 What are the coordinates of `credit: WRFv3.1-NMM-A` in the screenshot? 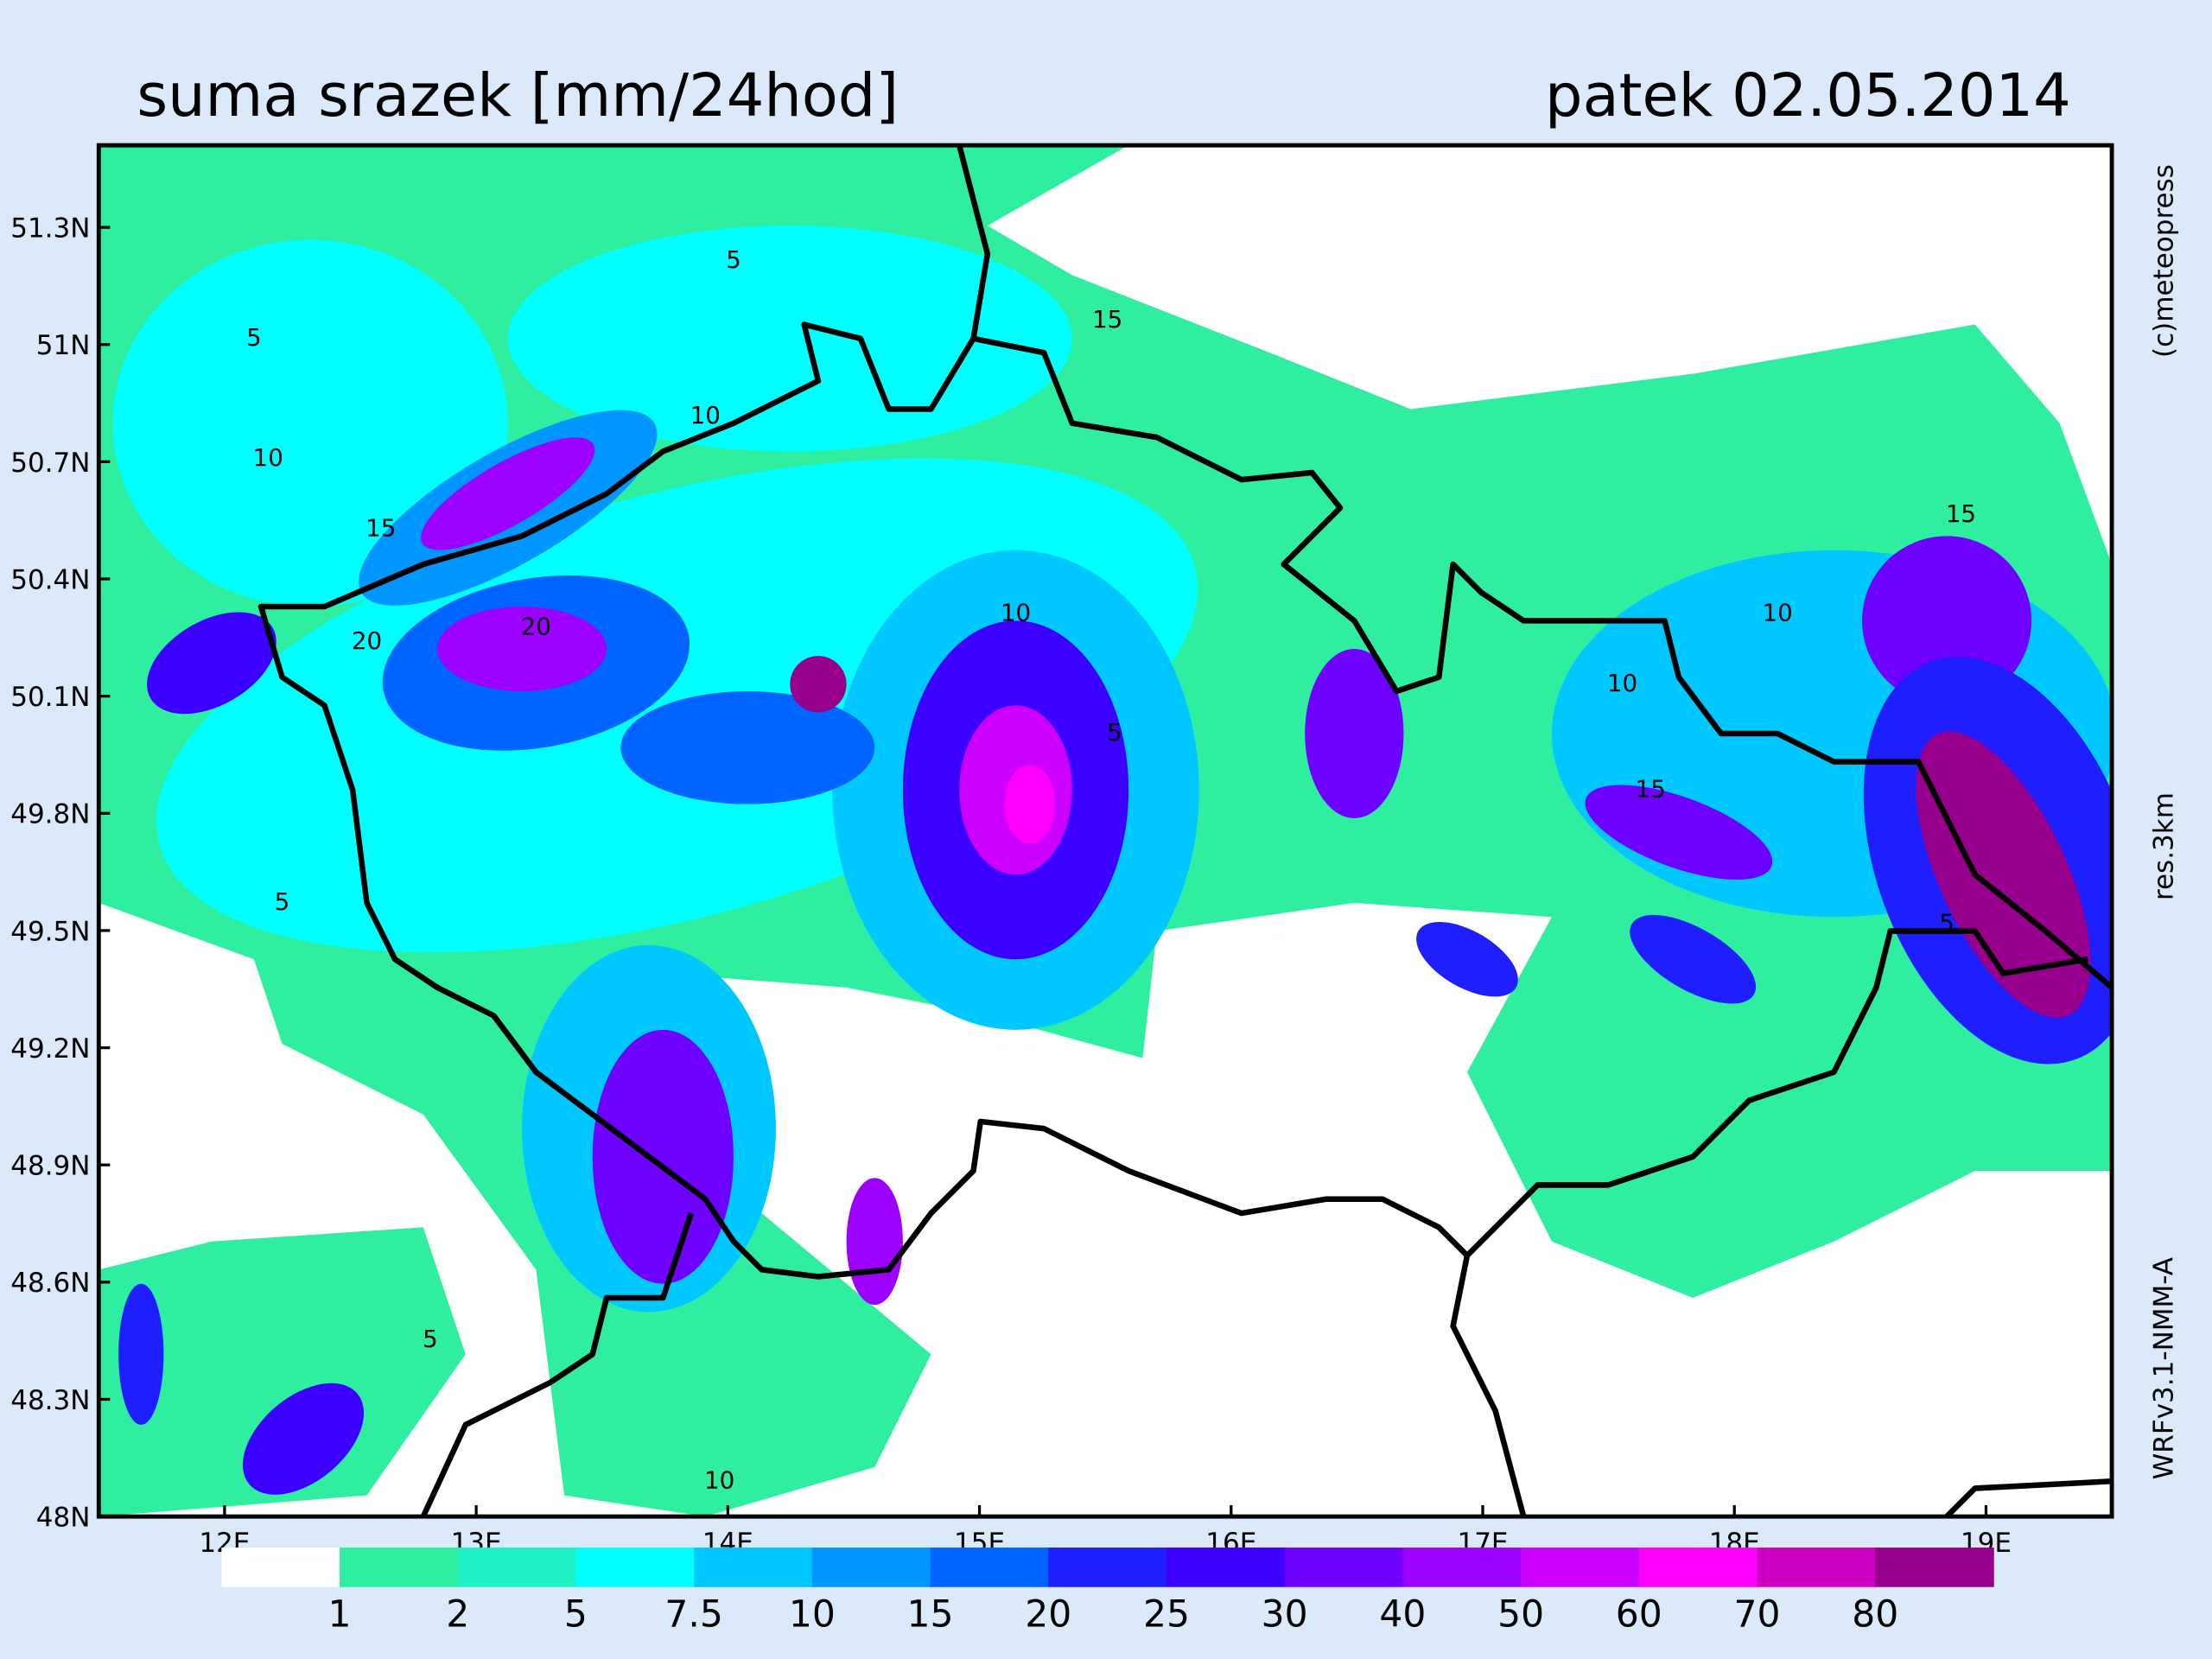 It's located at (2163, 1368).